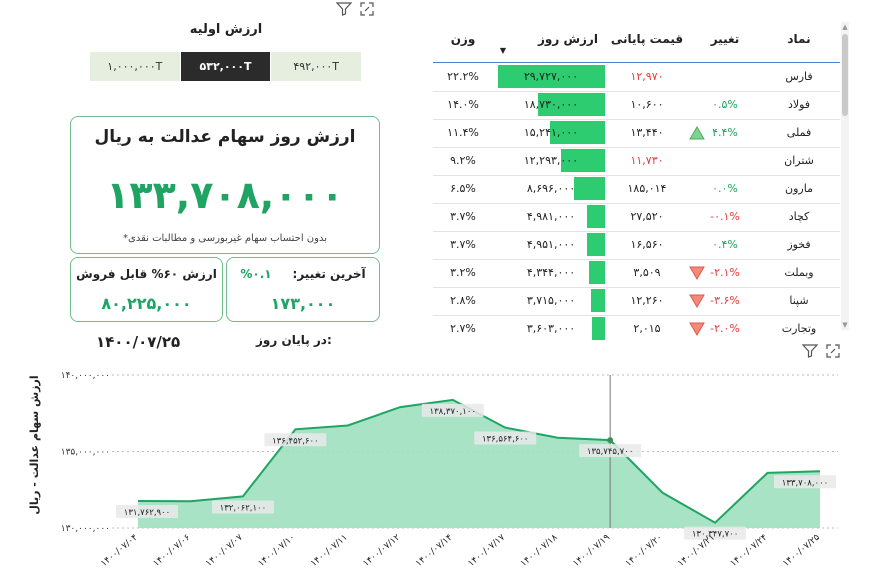 The height and width of the screenshot is (586, 874). What do you see at coordinates (85, 376) in the screenshot?
I see `y-tick-label: ۱۴۰,۰۰۰,۰۰۰` at bounding box center [85, 376].